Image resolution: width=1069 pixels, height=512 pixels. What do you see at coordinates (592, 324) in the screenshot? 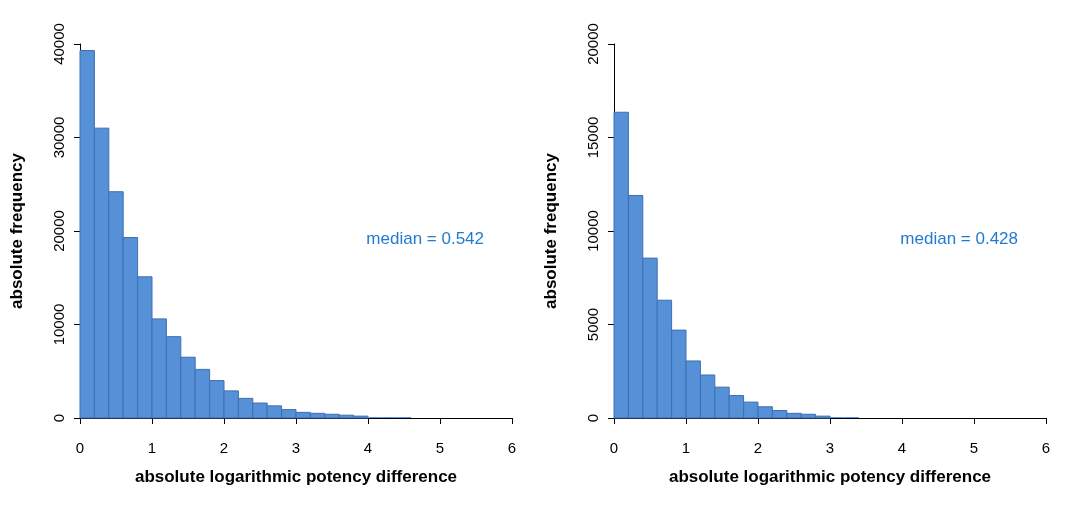
I see `y-tick-label: 5000` at bounding box center [592, 324].